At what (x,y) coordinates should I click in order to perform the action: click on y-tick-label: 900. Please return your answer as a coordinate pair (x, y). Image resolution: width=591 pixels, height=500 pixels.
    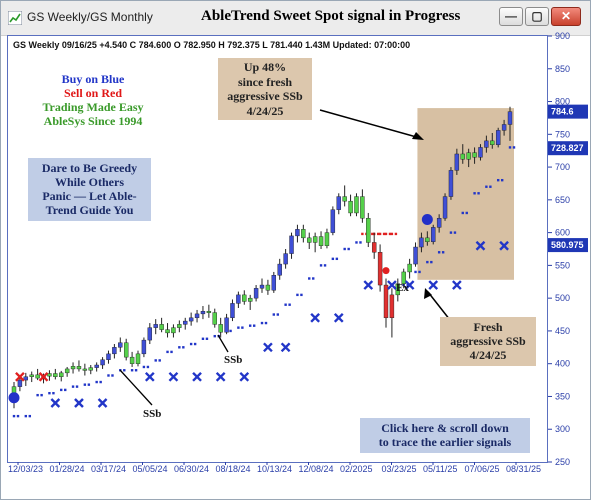
    Looking at the image, I should click on (562, 36).